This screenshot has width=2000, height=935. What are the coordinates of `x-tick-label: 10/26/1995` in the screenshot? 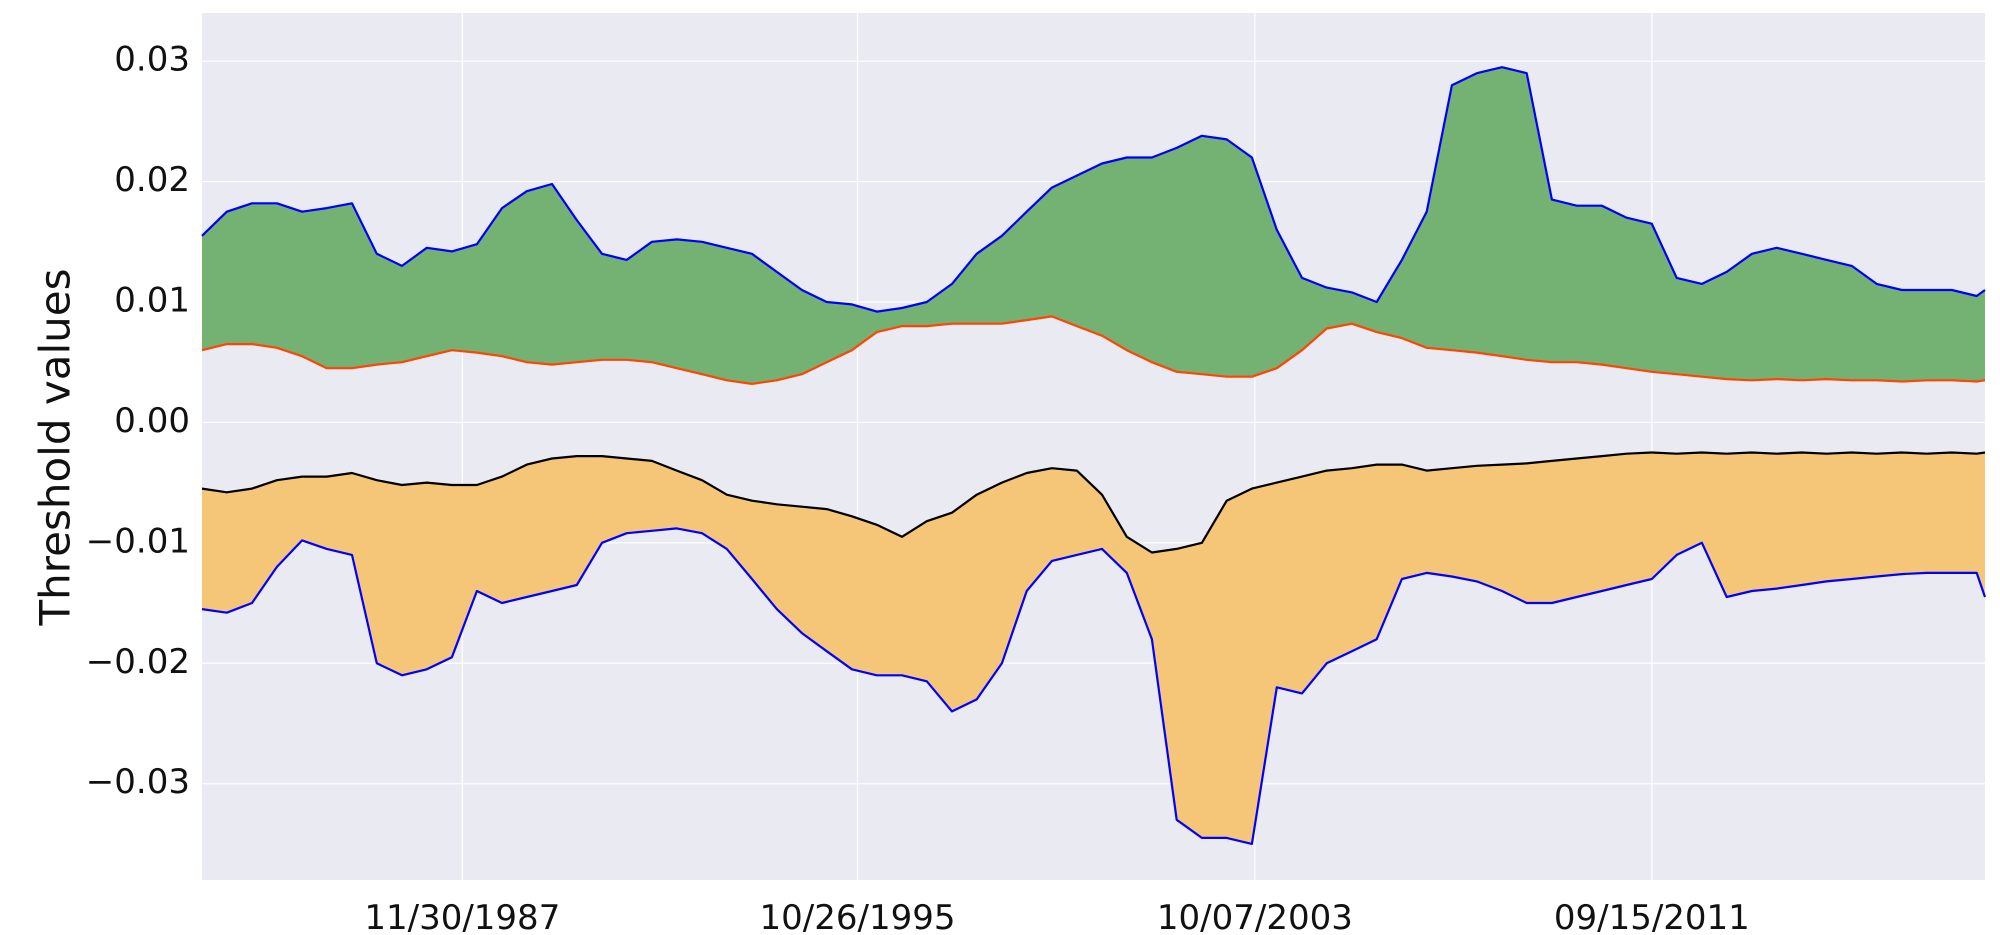 It's located at (858, 916).